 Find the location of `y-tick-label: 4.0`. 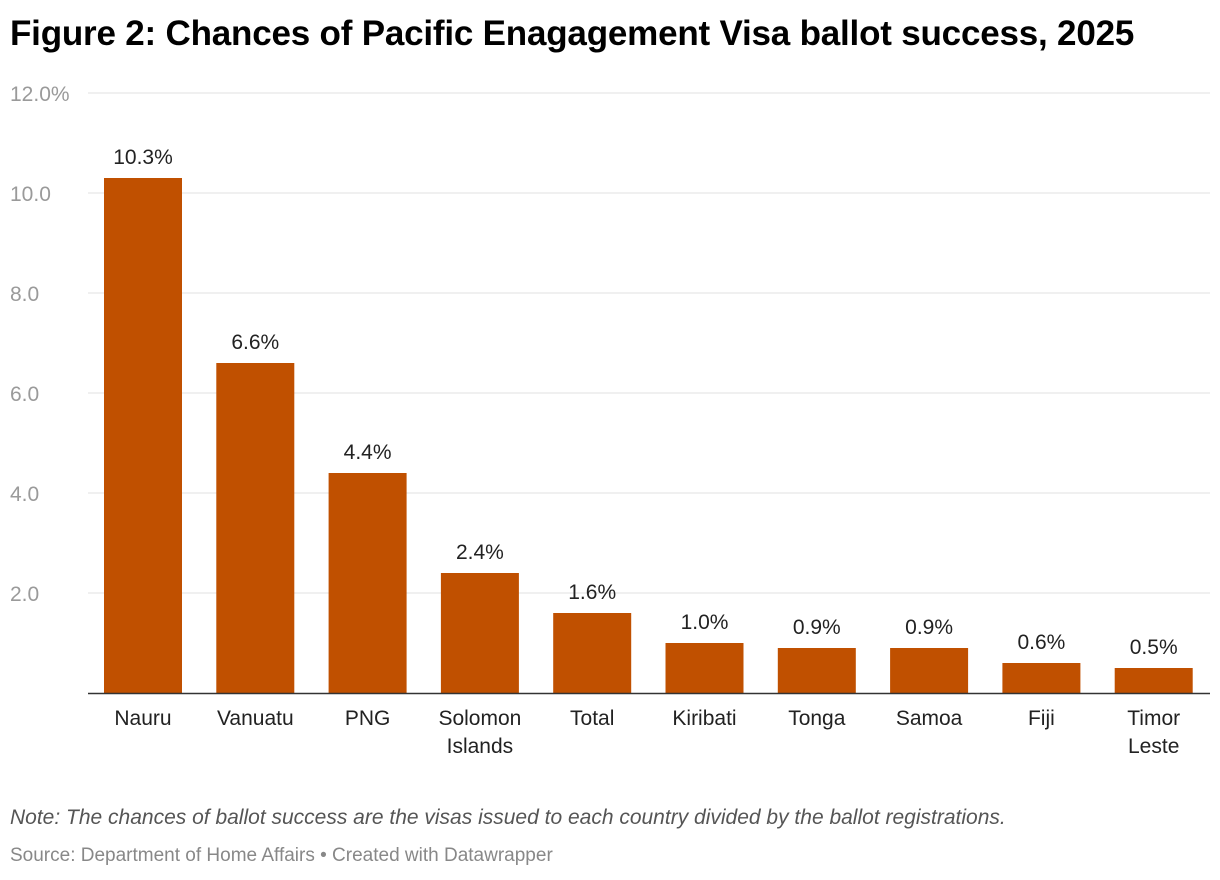

y-tick-label: 4.0 is located at coordinates (24, 494).